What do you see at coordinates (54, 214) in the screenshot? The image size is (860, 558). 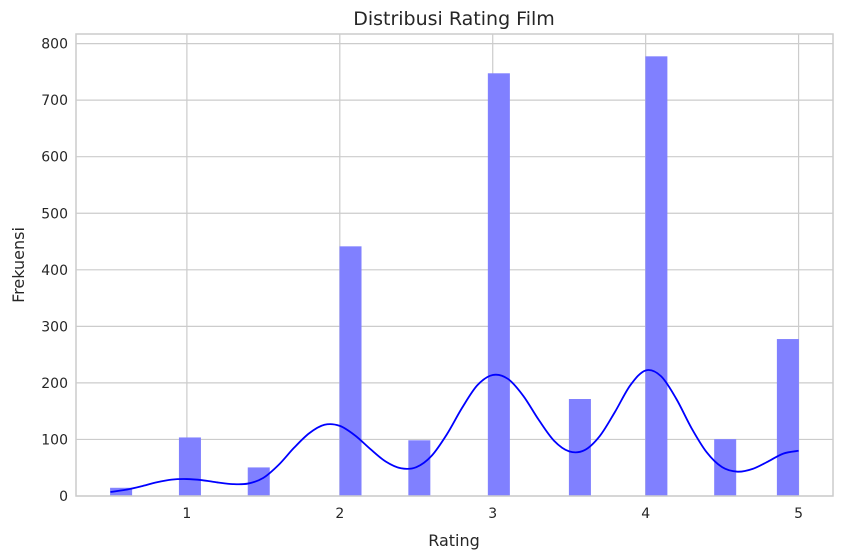 I see `y-tick-label: 500` at bounding box center [54, 214].